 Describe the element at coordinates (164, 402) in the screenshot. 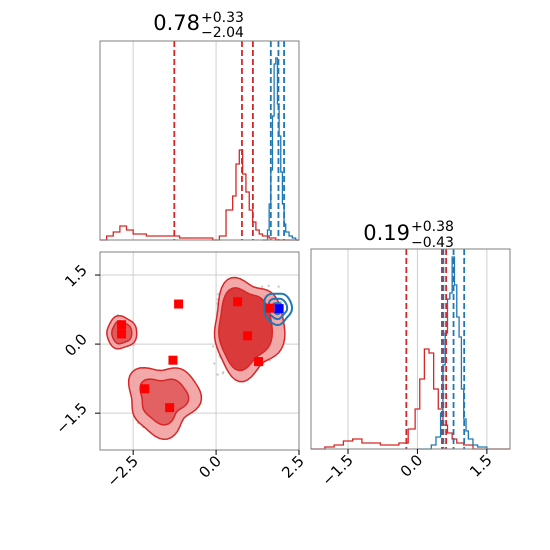

I see `red-contour` at that location.